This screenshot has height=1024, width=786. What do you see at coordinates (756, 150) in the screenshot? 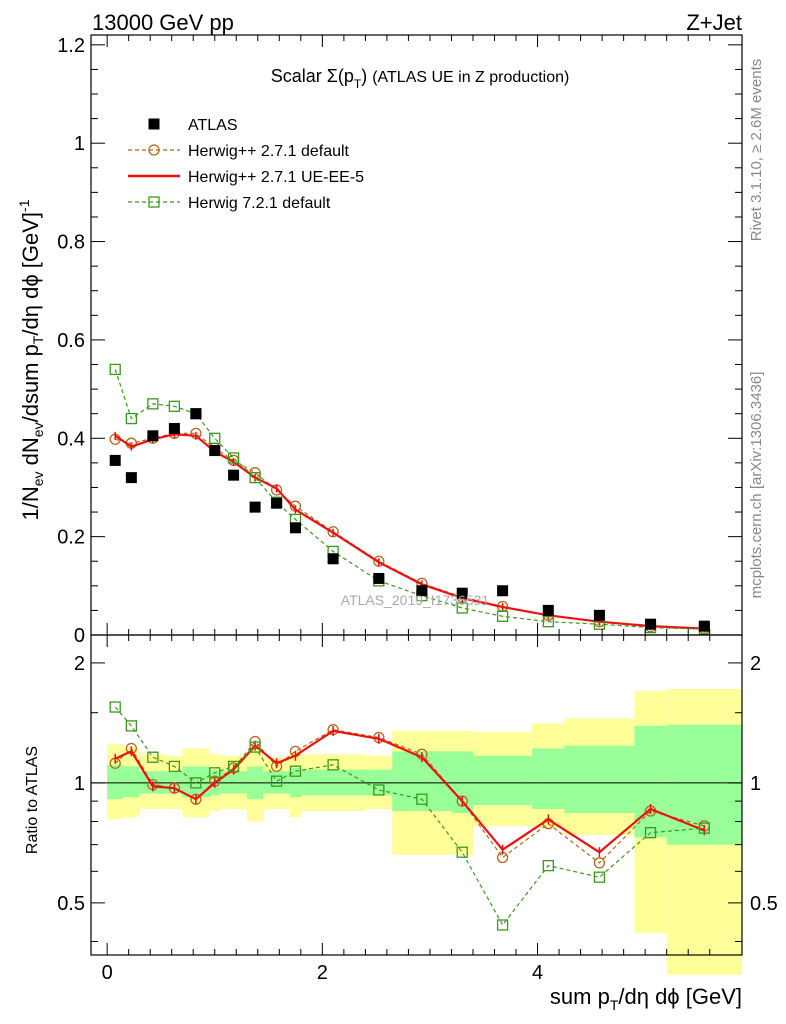
I see `side-label-top: Rivet 3.1.10, ≥ 2.6M events` at bounding box center [756, 150].